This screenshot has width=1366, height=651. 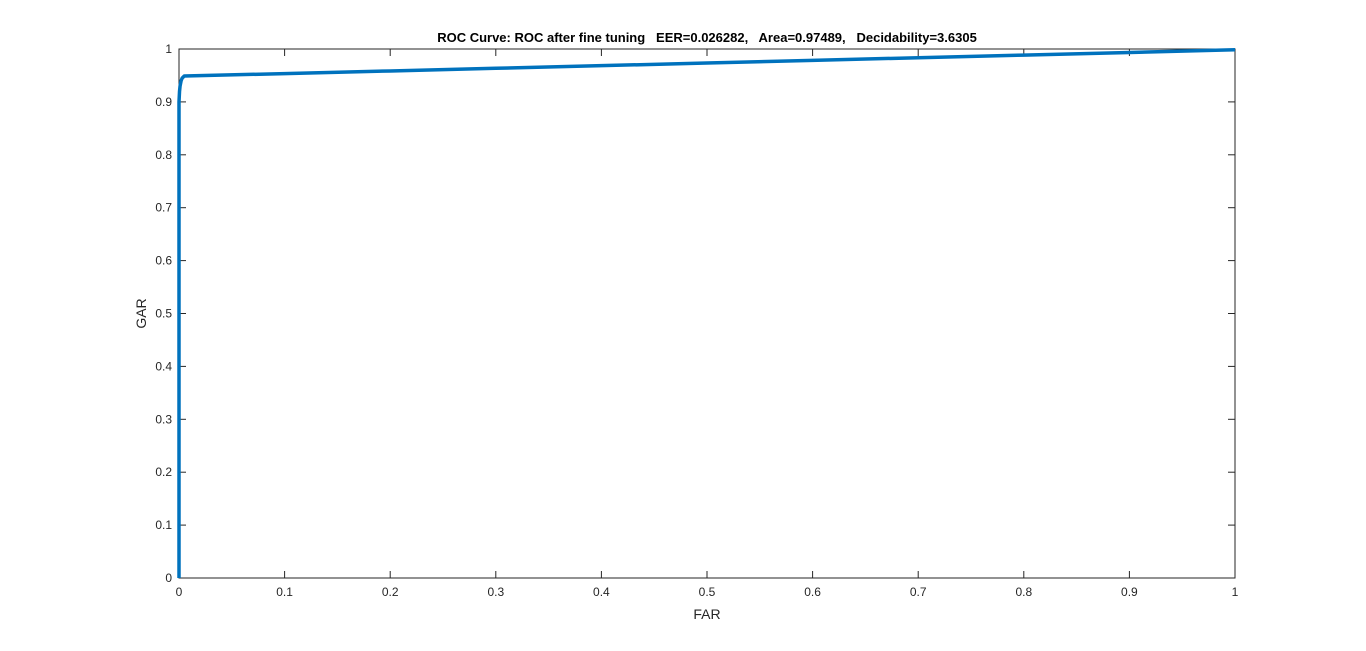 What do you see at coordinates (707, 592) in the screenshot?
I see `x-tick-label: 0.5` at bounding box center [707, 592].